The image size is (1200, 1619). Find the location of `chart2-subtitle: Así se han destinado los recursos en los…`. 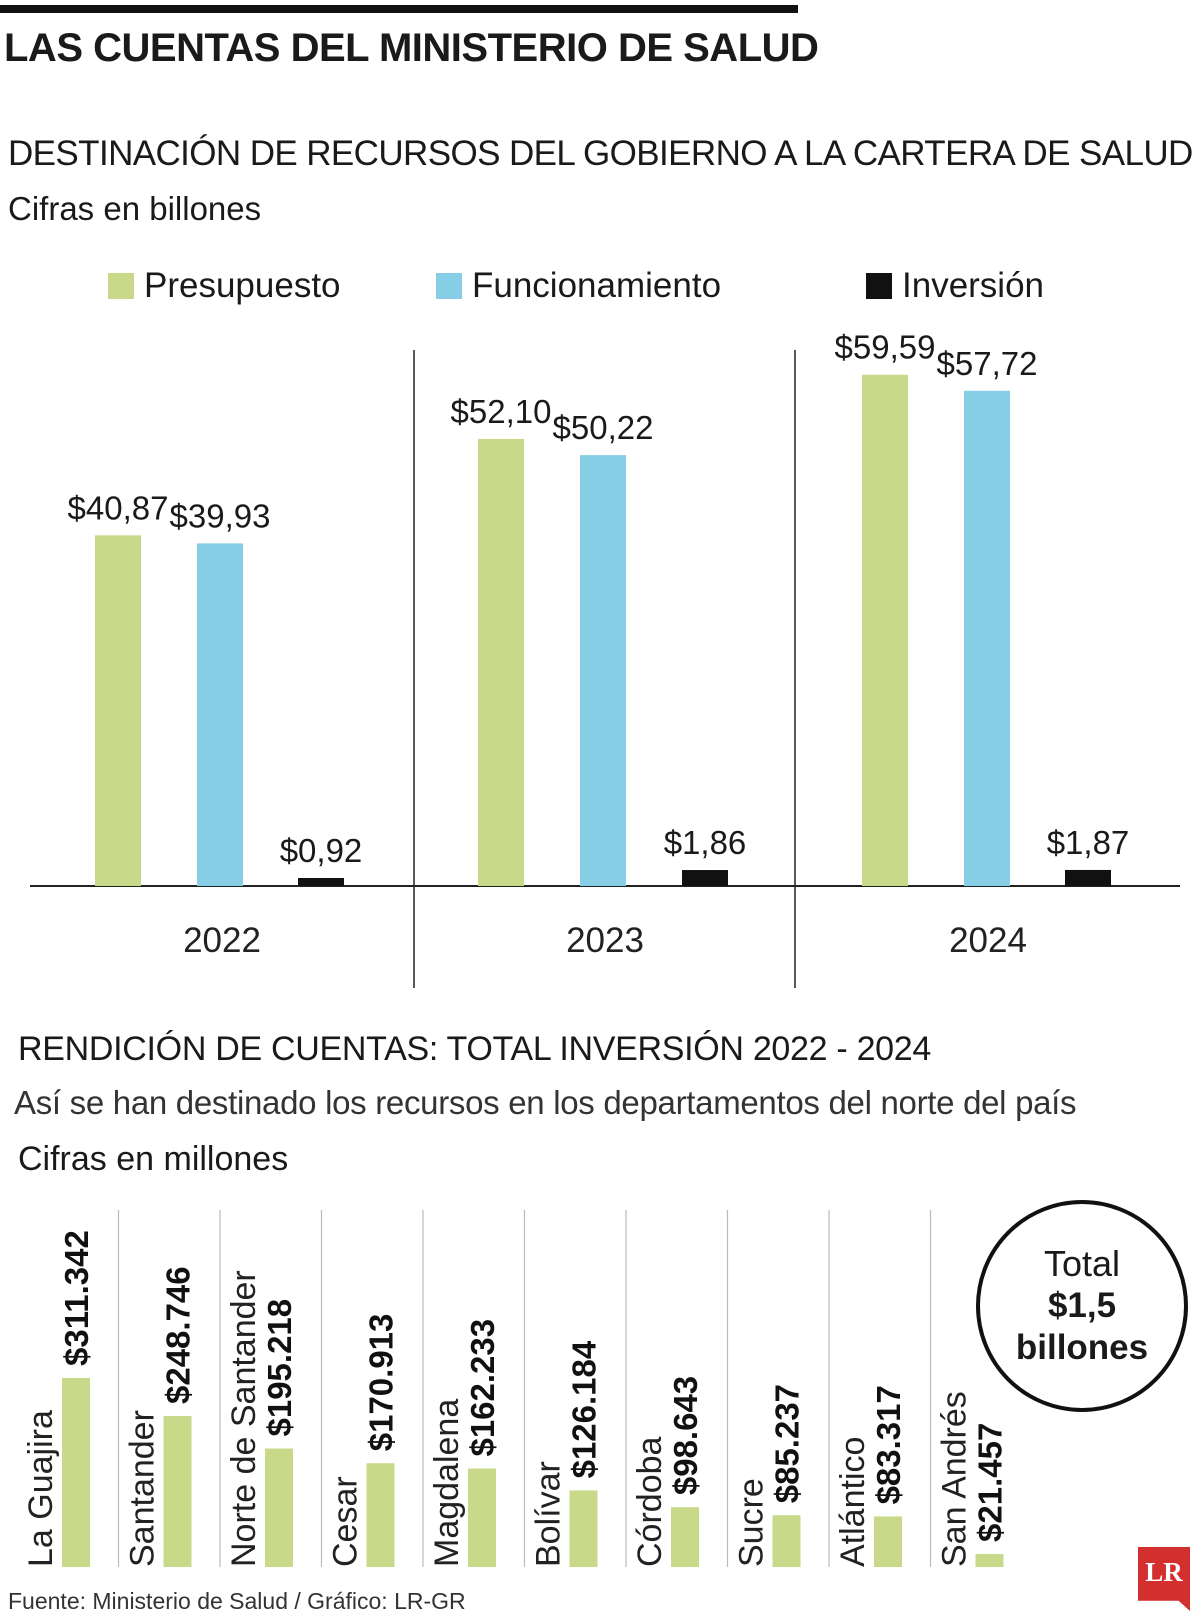

chart2-subtitle: Así se han destinado los recursos en los… is located at coordinates (545, 1102).